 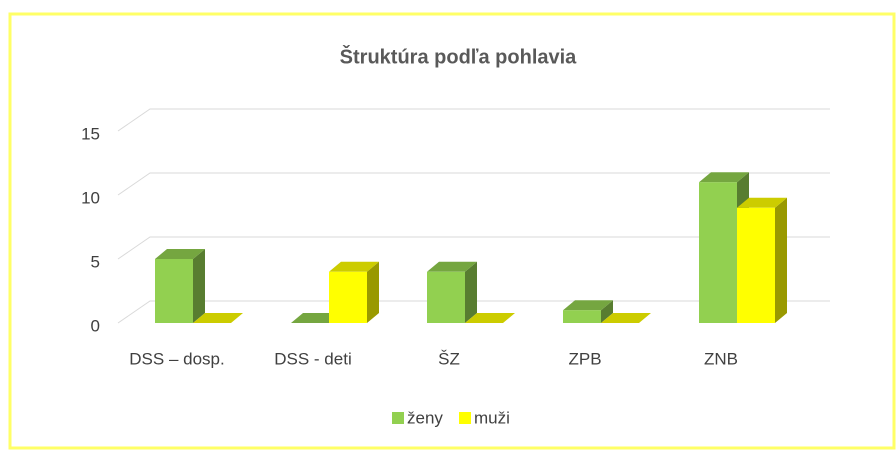 I want to click on x-tick-label: ZNB, so click(x=721, y=358).